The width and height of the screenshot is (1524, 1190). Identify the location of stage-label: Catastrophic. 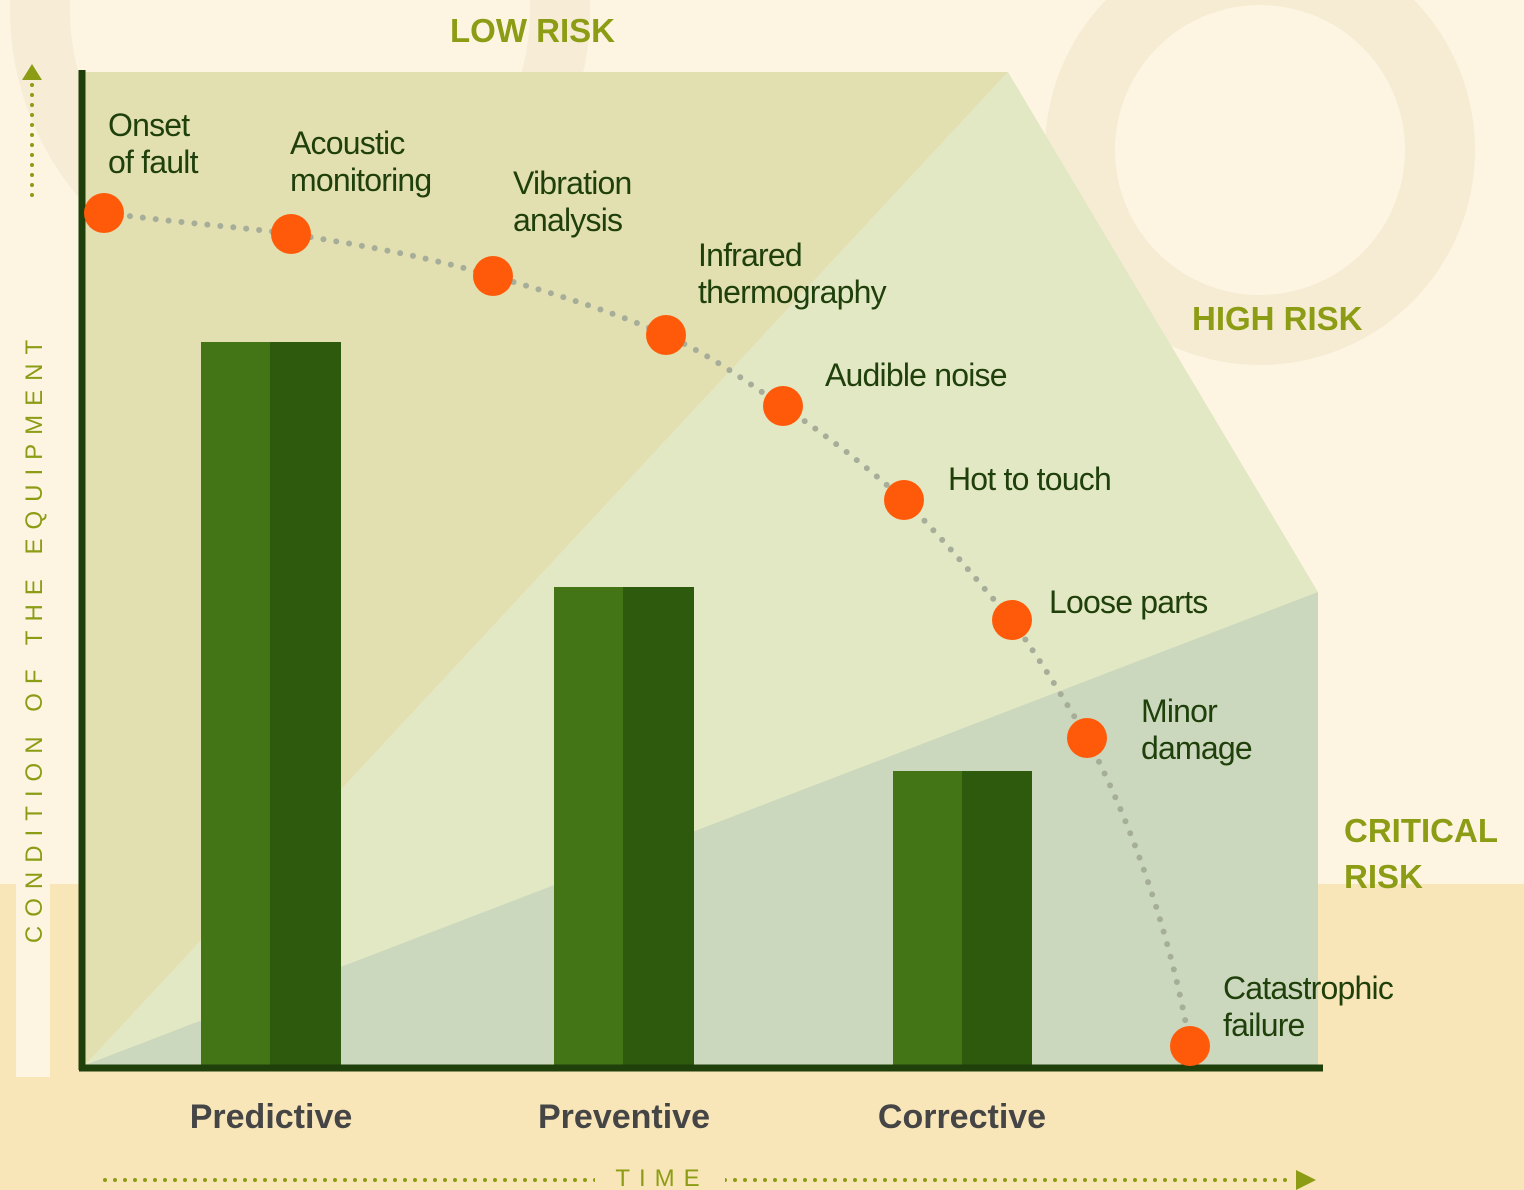
(1308, 988).